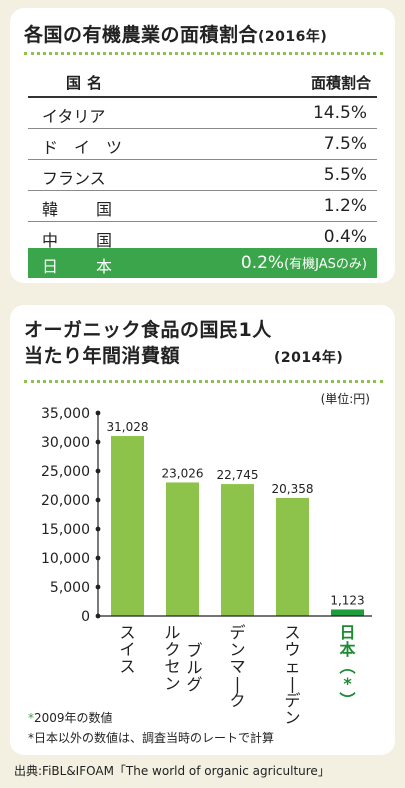 The image size is (405, 788). What do you see at coordinates (96, 240) in the screenshot?
I see `row-country: 中国` at bounding box center [96, 240].